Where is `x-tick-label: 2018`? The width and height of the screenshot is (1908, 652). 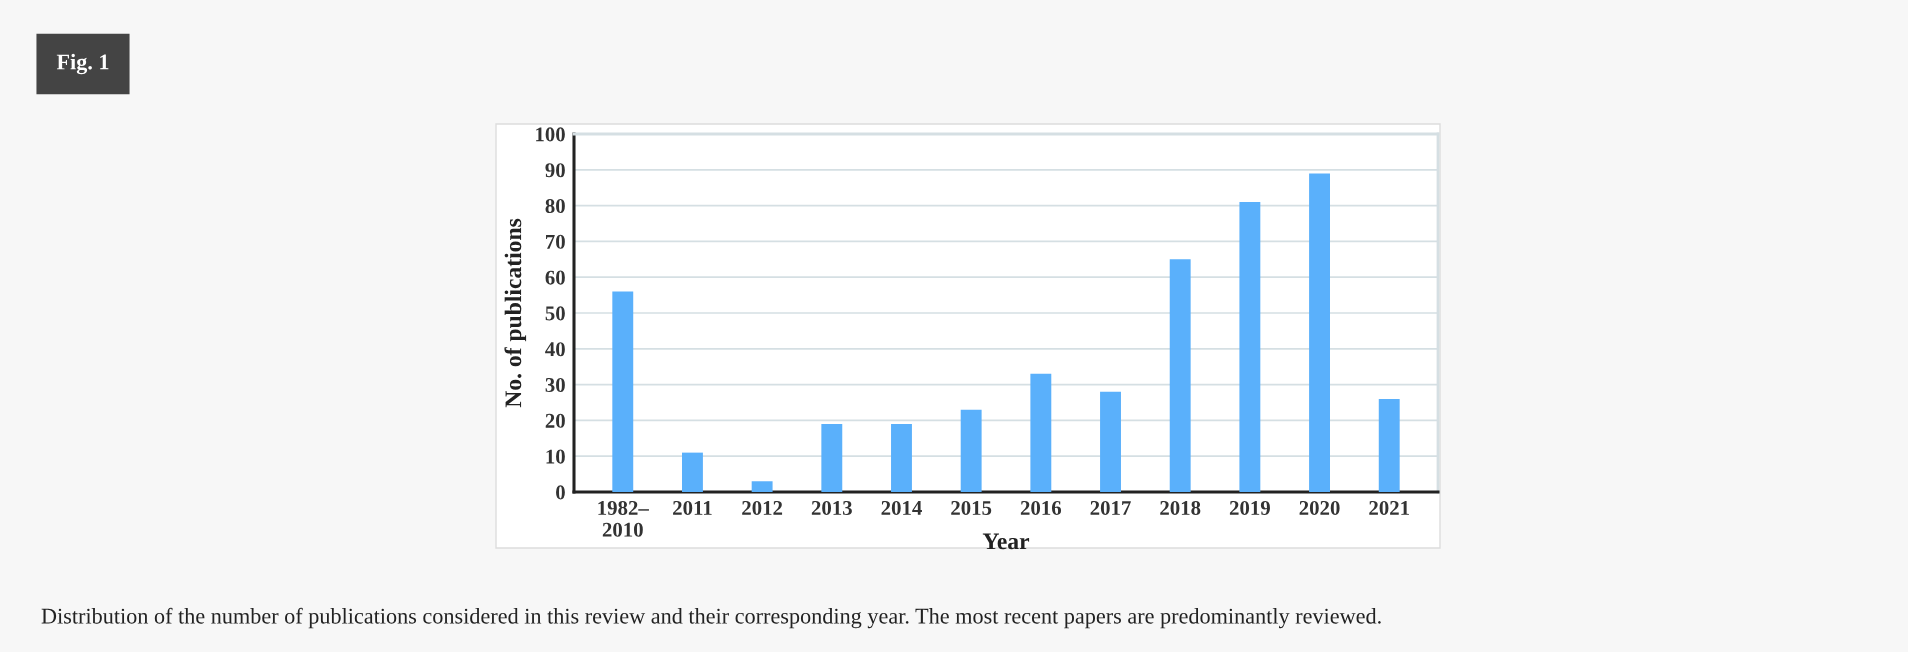
x-tick-label: 2018 is located at coordinates (1180, 507).